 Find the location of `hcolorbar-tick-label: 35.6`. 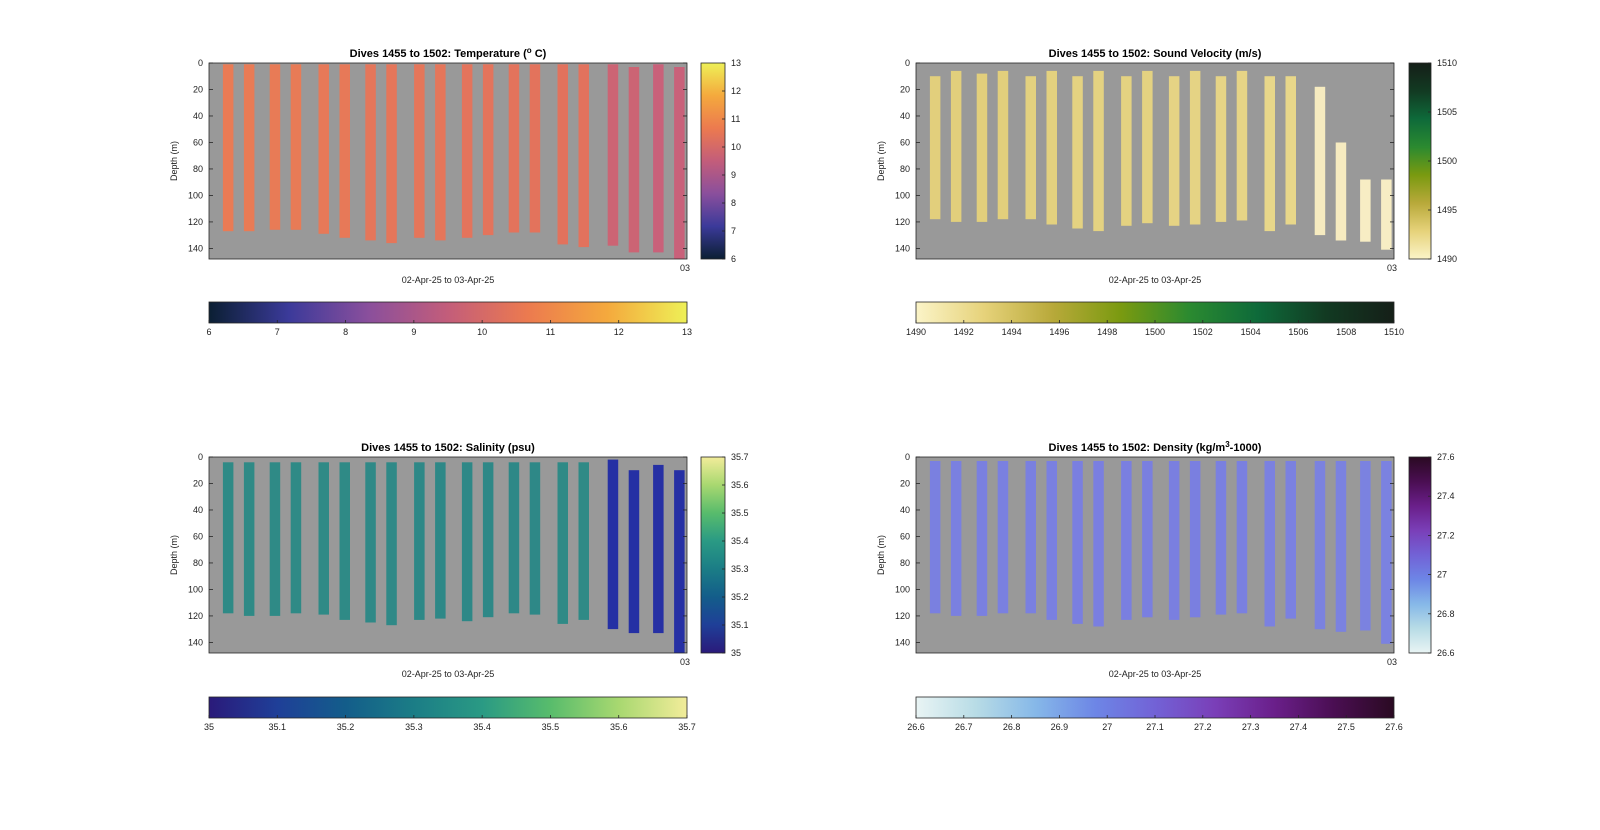

hcolorbar-tick-label: 35.6 is located at coordinates (619, 727).